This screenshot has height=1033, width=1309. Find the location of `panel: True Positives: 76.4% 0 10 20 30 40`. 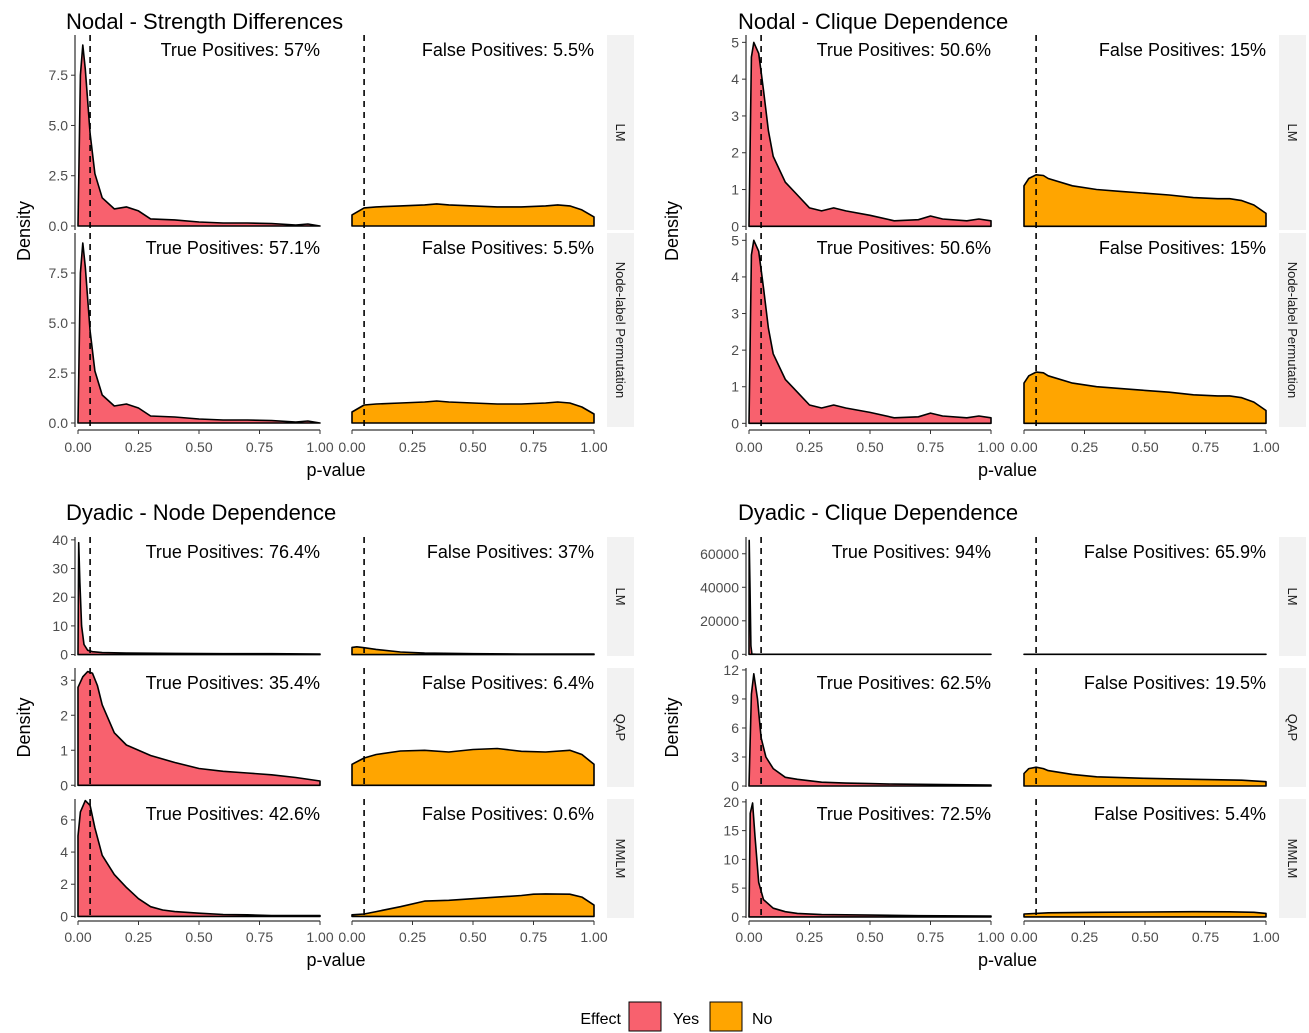

panel: True Positives: 76.4% 0 10 20 30 40 is located at coordinates (186, 597).